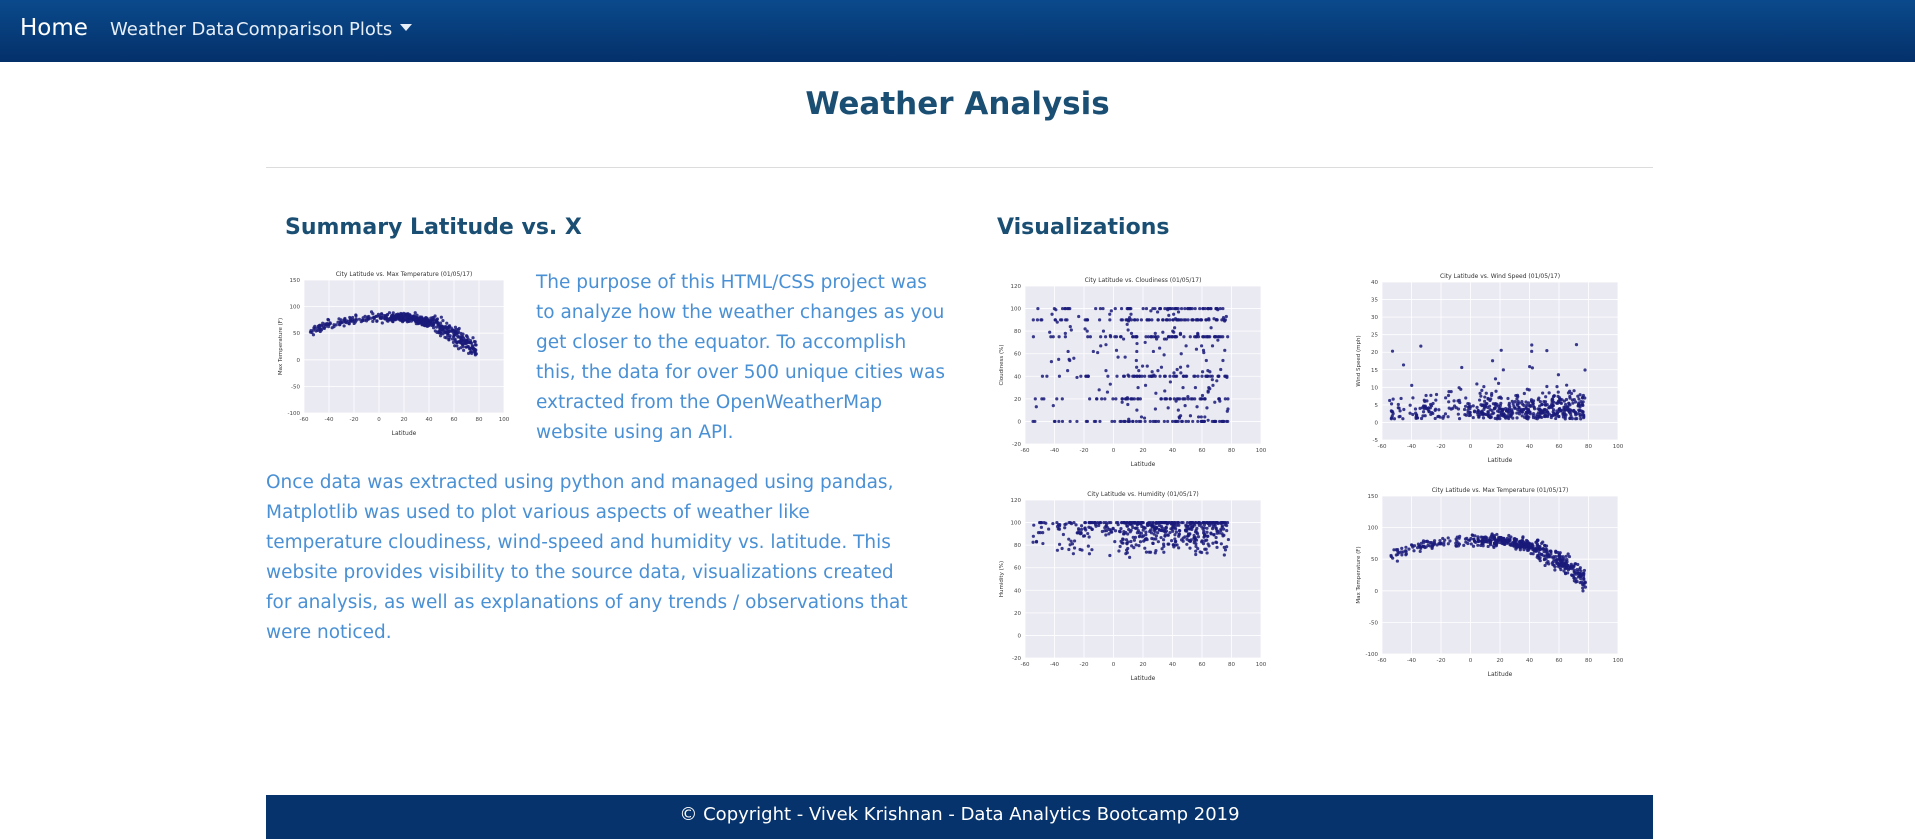 This screenshot has height=839, width=1915. What do you see at coordinates (433, 227) in the screenshot?
I see `summary-heading: Summary Latitude vs. X` at bounding box center [433, 227].